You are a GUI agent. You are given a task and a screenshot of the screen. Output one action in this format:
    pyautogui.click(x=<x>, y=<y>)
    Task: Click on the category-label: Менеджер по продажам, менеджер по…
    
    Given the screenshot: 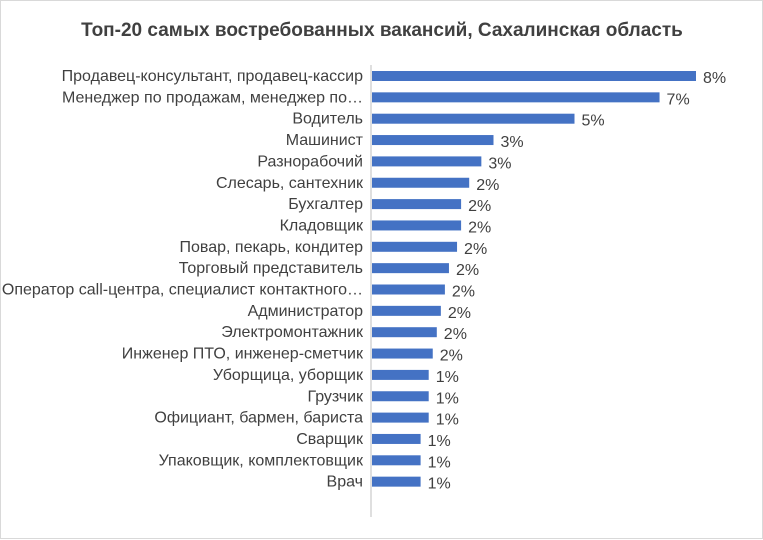 What is the action you would take?
    pyautogui.click(x=212, y=97)
    